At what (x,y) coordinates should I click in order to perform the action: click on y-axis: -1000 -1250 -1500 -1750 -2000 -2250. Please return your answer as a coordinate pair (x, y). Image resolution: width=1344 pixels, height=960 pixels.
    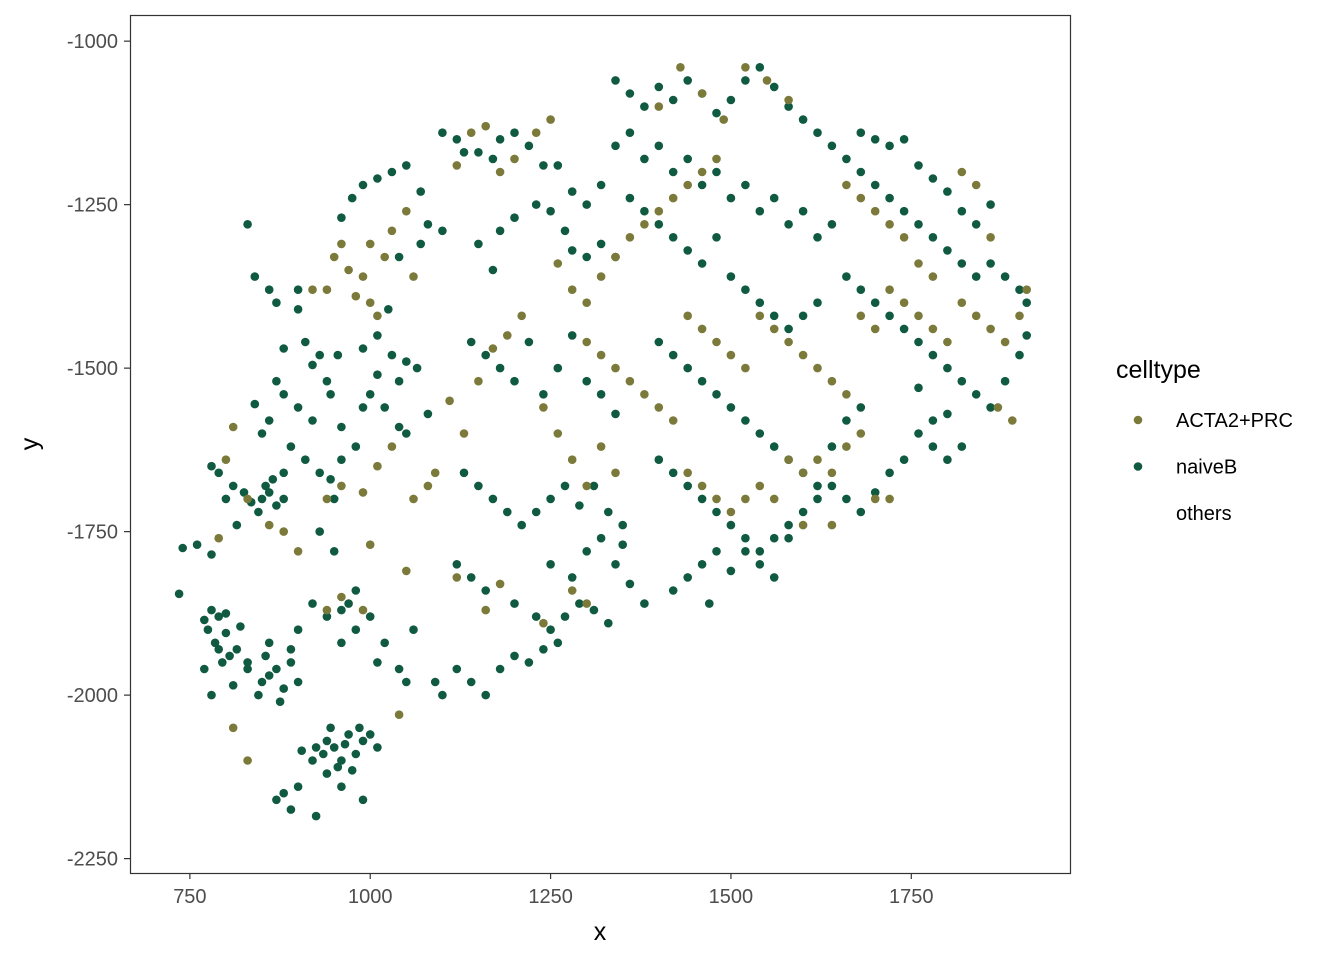
    Looking at the image, I should click on (98, 451).